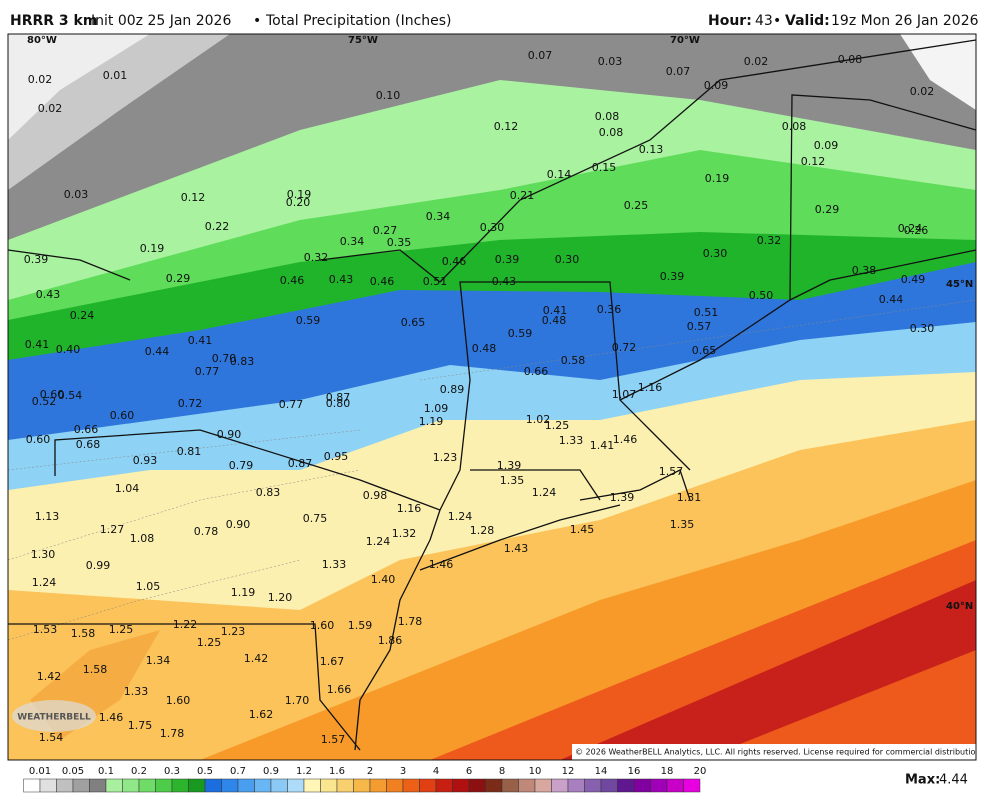  Describe the element at coordinates (559, 174) in the screenshot. I see `point-value: 0.14` at that location.